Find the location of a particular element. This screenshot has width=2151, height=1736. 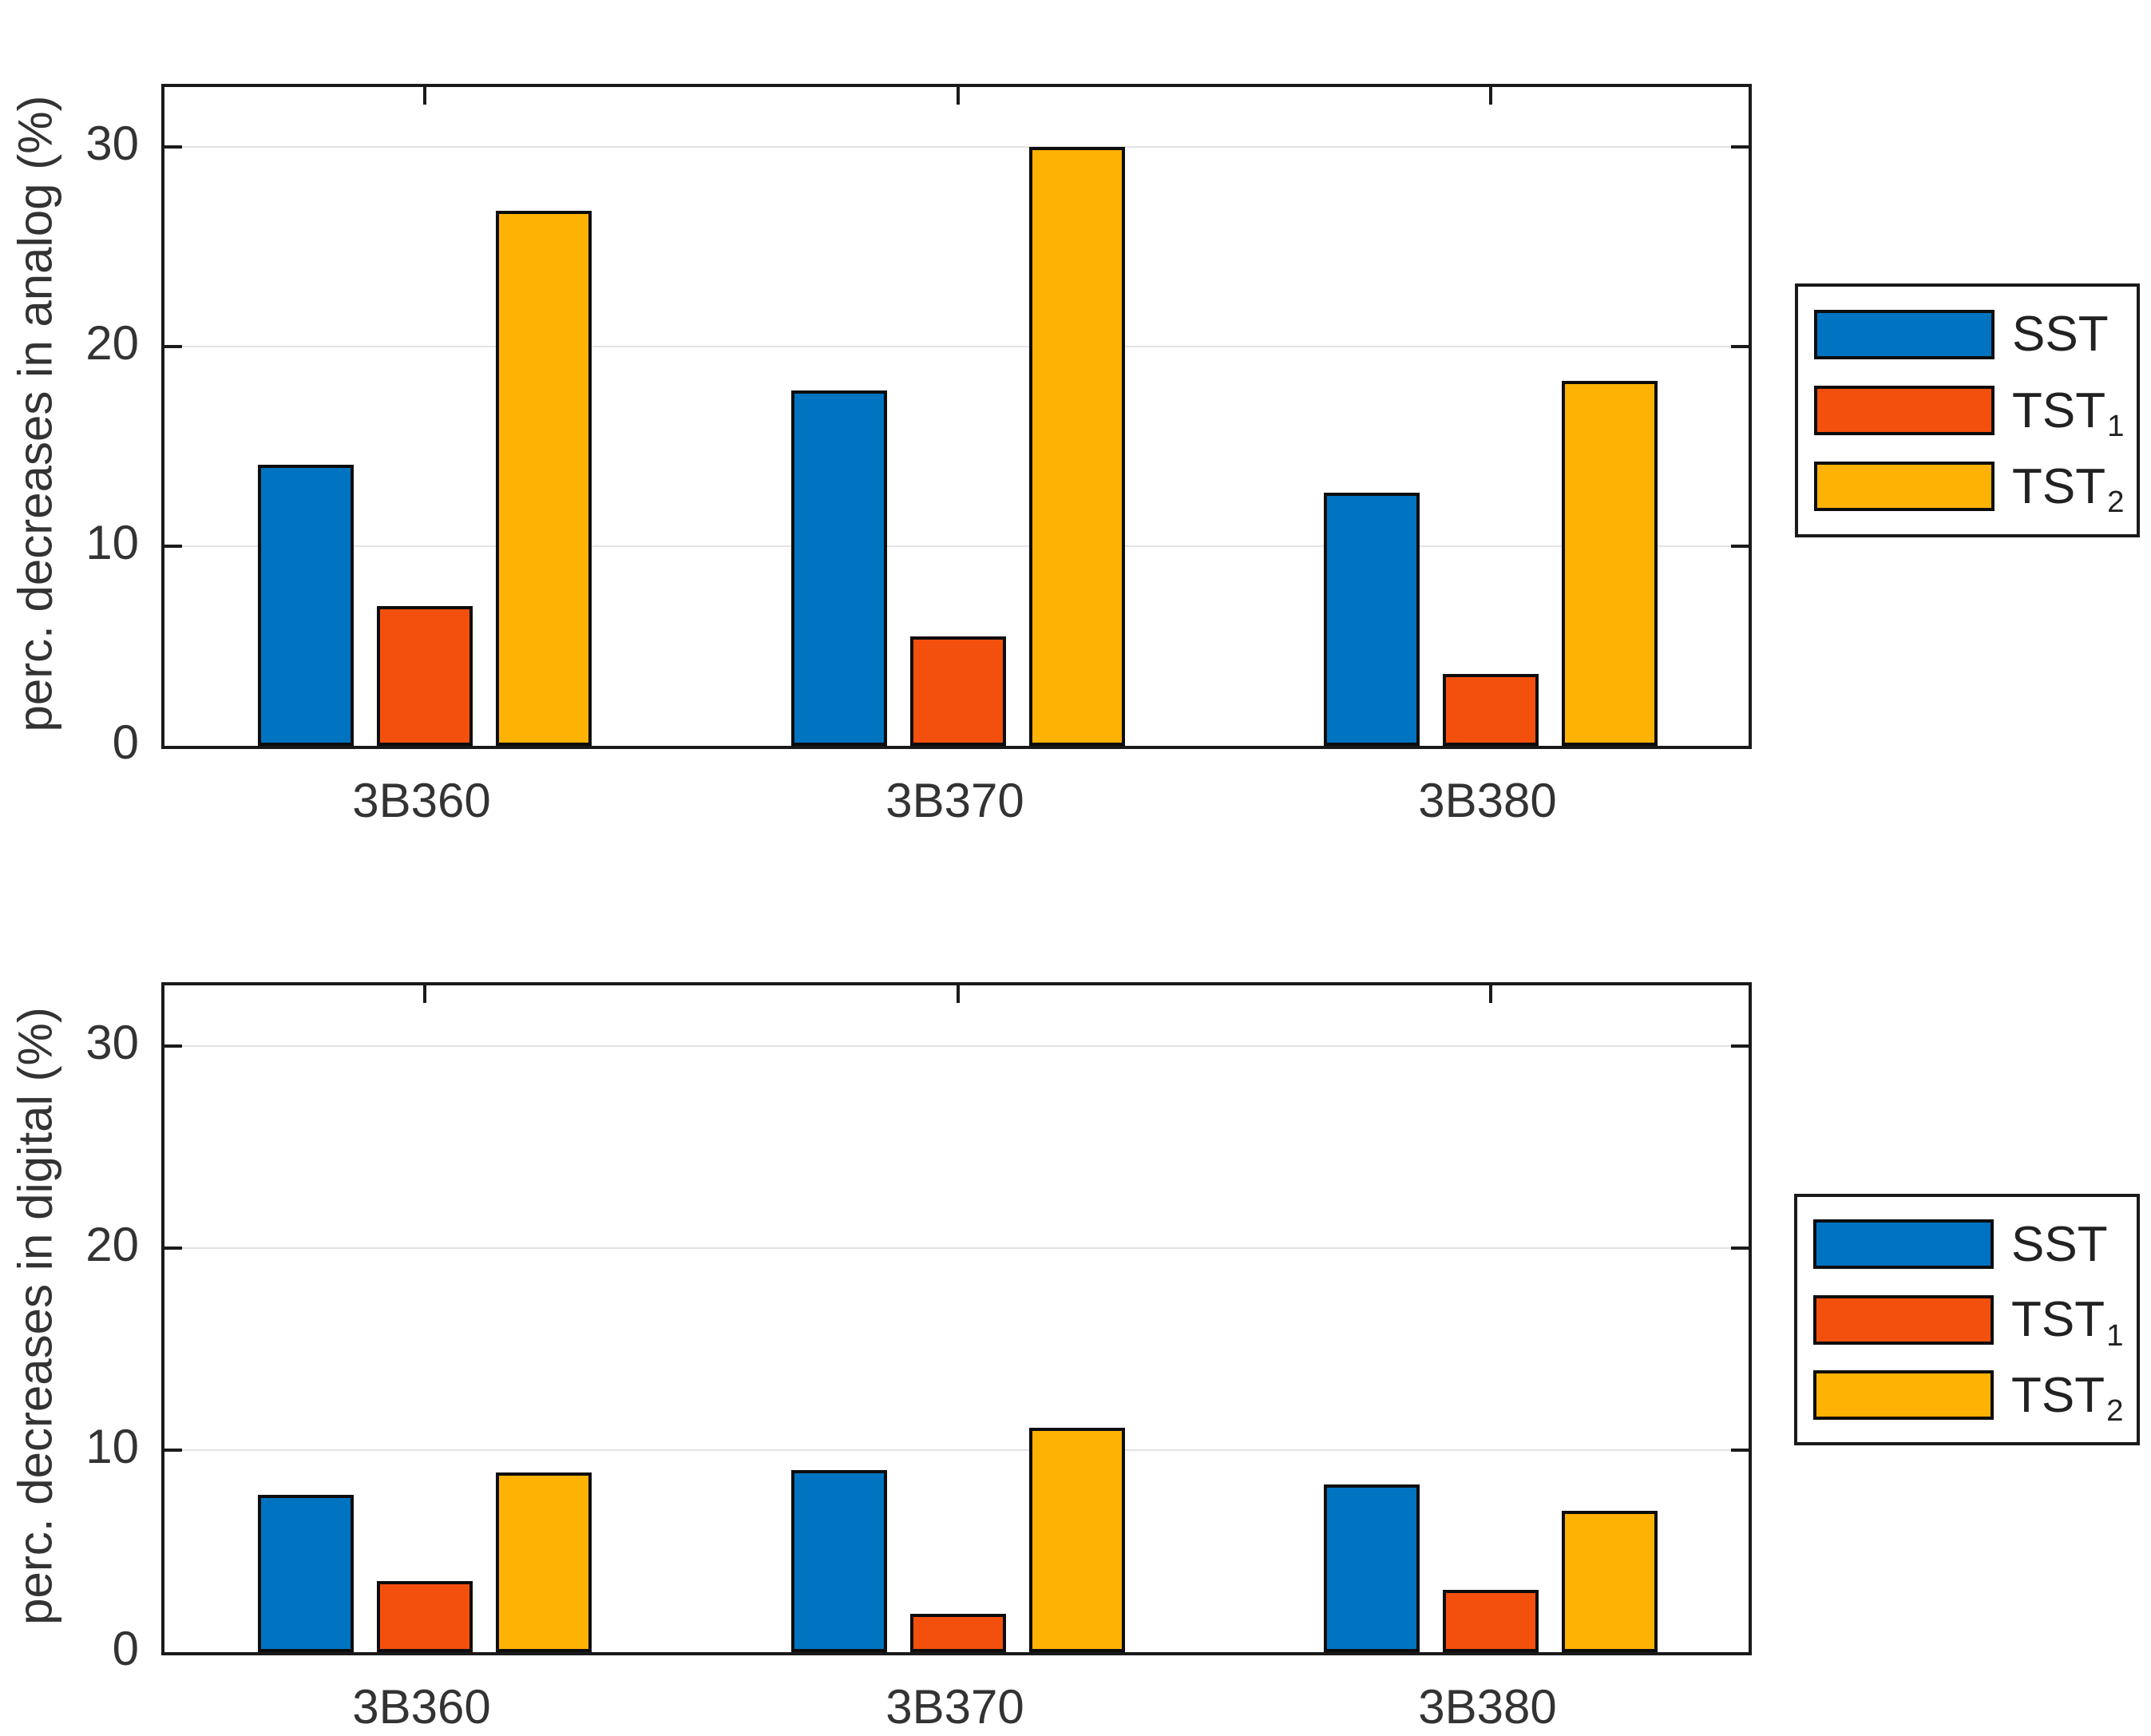

y-axis-label: perc. decreases in analog (%) is located at coordinates (35, 413).